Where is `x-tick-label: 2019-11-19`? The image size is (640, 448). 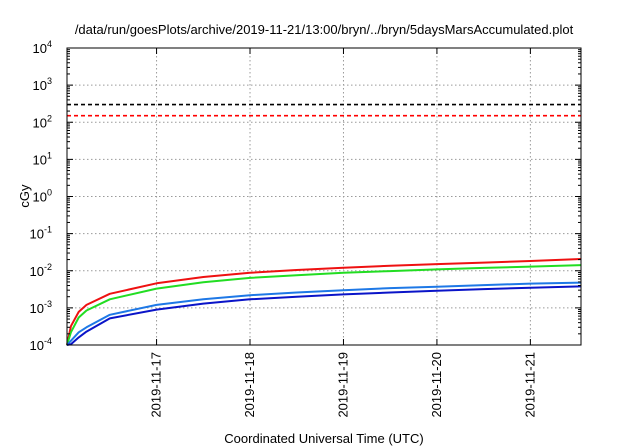
x-tick-label: 2019-11-19 is located at coordinates (342, 385).